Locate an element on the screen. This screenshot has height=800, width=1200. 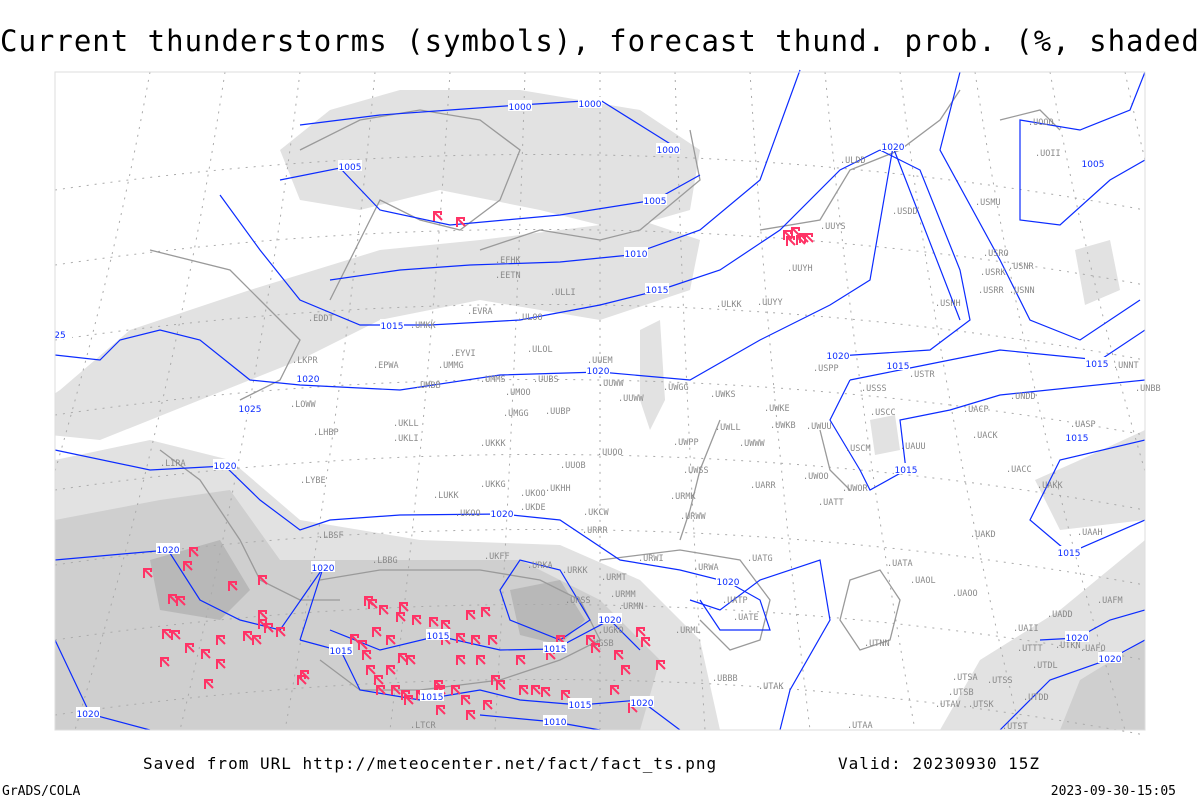
svg-text: 25 is located at coordinates (59, 336).